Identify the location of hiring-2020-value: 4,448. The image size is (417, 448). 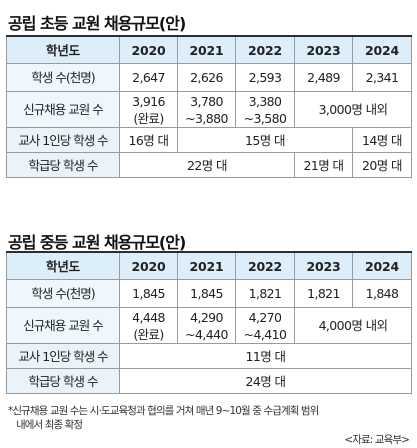
(148, 317).